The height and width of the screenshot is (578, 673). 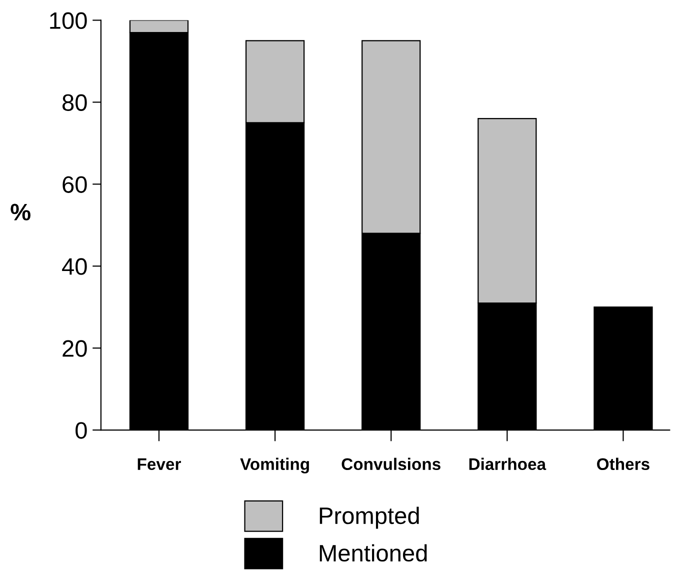 What do you see at coordinates (369, 517) in the screenshot?
I see `legend-label: Prompted` at bounding box center [369, 517].